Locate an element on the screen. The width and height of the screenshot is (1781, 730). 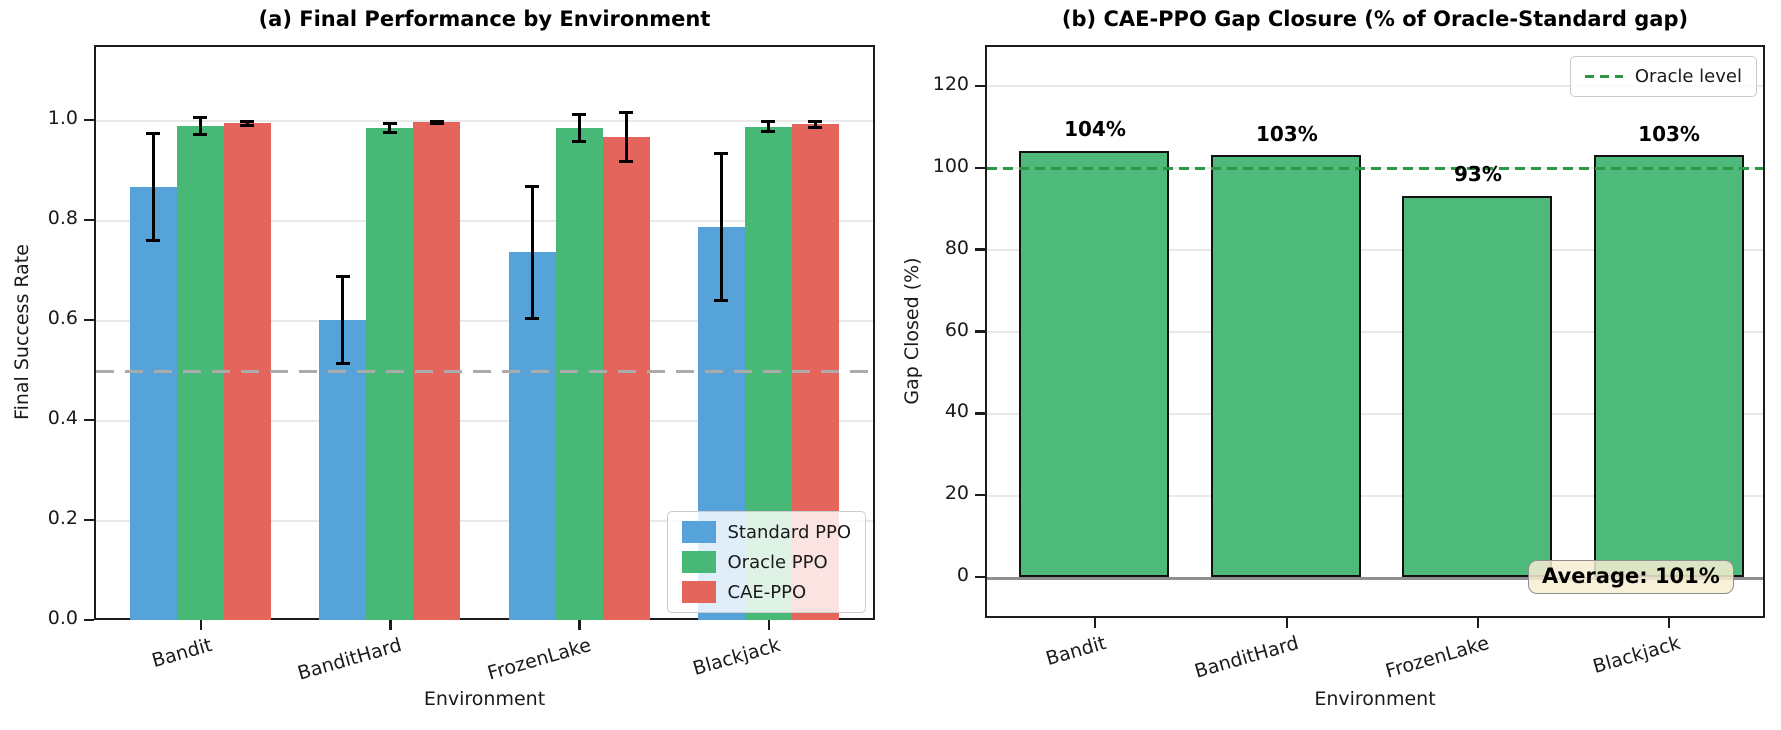
legend-row-oracle-ppo: Oracle PPO is located at coordinates (766, 562).